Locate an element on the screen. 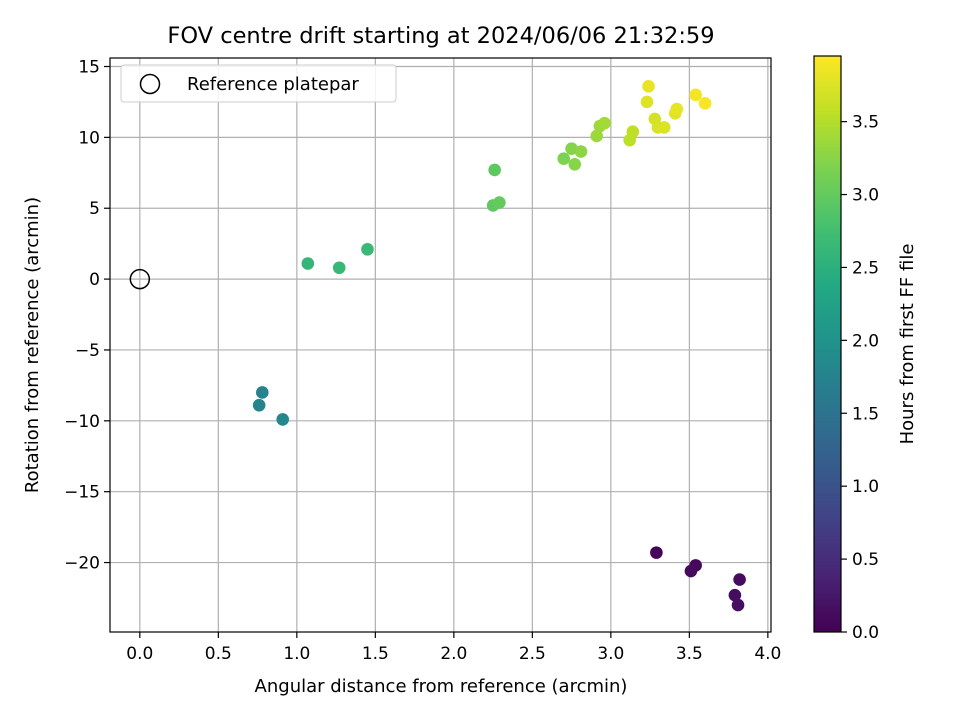 The height and width of the screenshot is (720, 960). reference-marker-layer is located at coordinates (140, 279).